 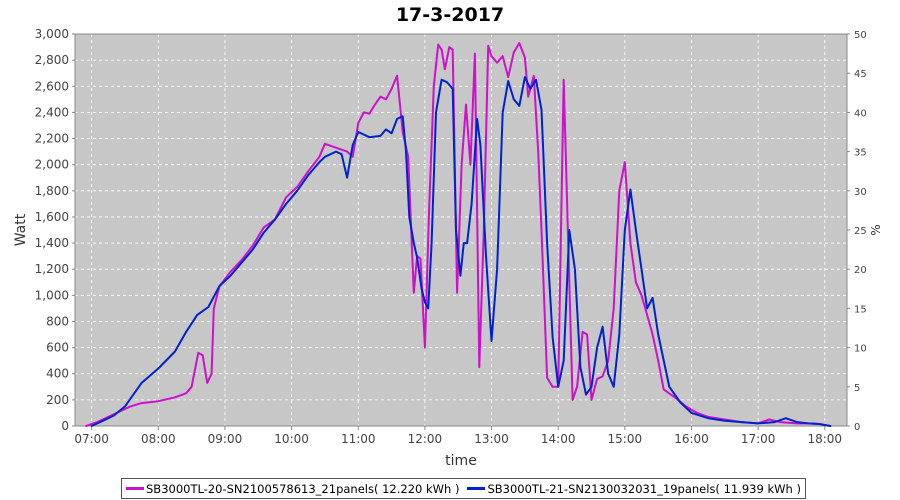 What do you see at coordinates (860, 35) in the screenshot?
I see `y2-tick-label: 50` at bounding box center [860, 35].